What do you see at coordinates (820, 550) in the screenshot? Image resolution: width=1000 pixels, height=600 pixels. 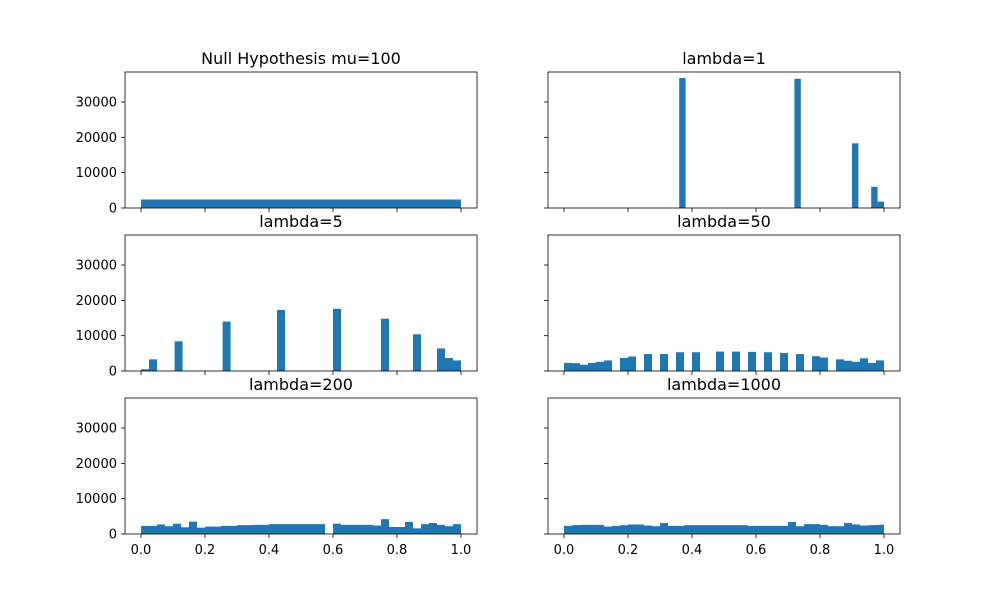 I see `x-tick-label: 0.8` at bounding box center [820, 550].